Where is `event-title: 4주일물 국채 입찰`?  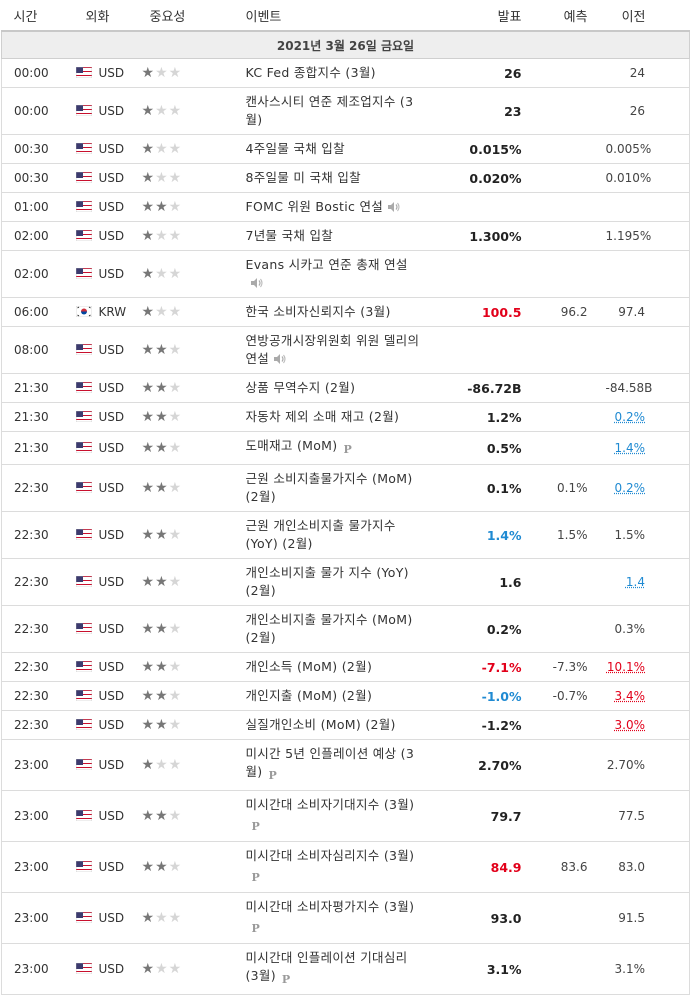
event-title: 4주일물 국채 입찰 is located at coordinates (295, 148).